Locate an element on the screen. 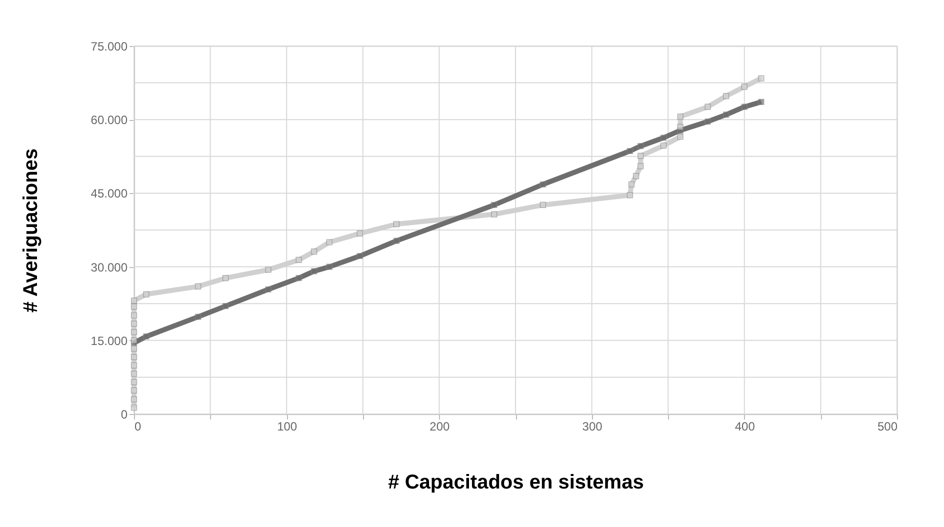 This screenshot has width=944, height=527. y-tick-label: 60.000 is located at coordinates (109, 120).